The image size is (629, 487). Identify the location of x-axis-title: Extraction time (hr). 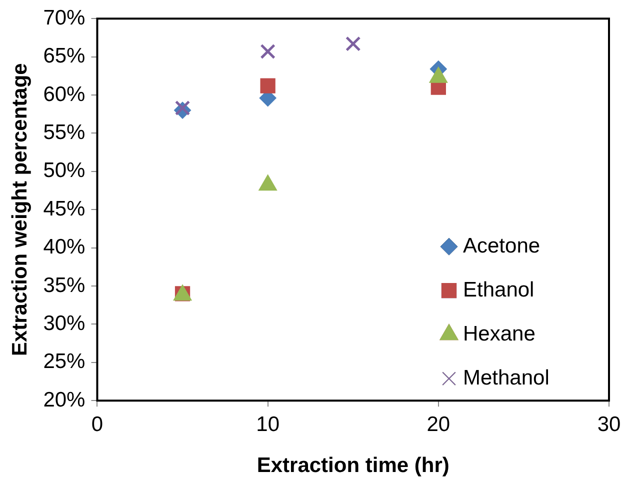
(353, 466).